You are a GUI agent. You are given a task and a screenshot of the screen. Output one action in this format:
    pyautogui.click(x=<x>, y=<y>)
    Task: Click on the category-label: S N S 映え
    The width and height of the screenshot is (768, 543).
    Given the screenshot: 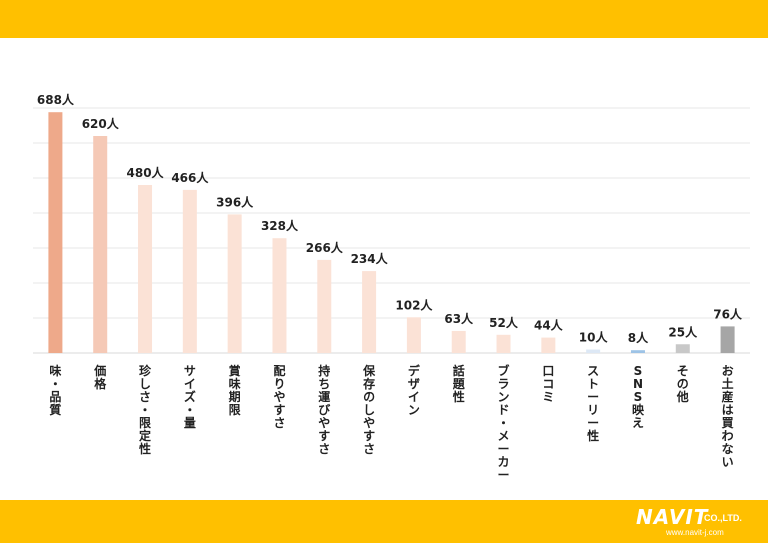 What is the action you would take?
    pyautogui.click(x=638, y=397)
    